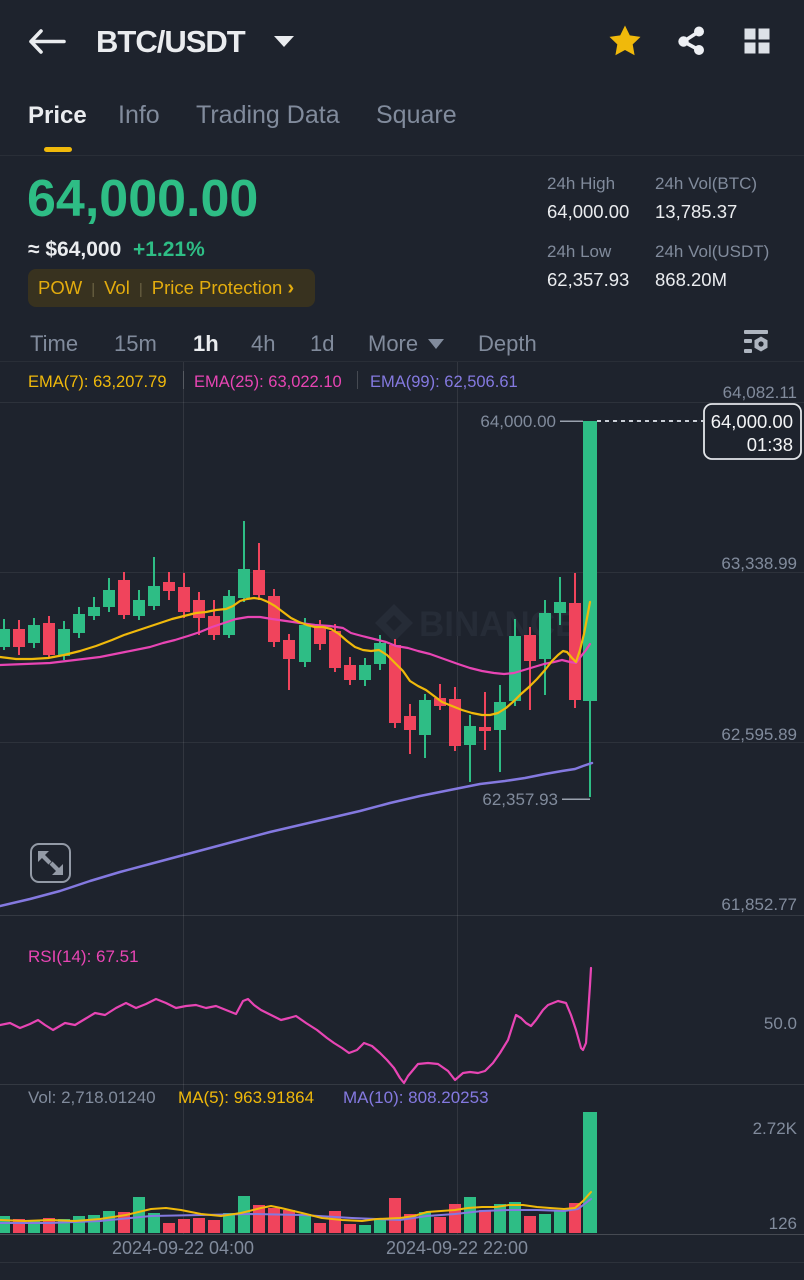 The height and width of the screenshot is (1280, 804). Describe the element at coordinates (780, 1023) in the screenshot. I see `svg-text: 50.0` at that location.